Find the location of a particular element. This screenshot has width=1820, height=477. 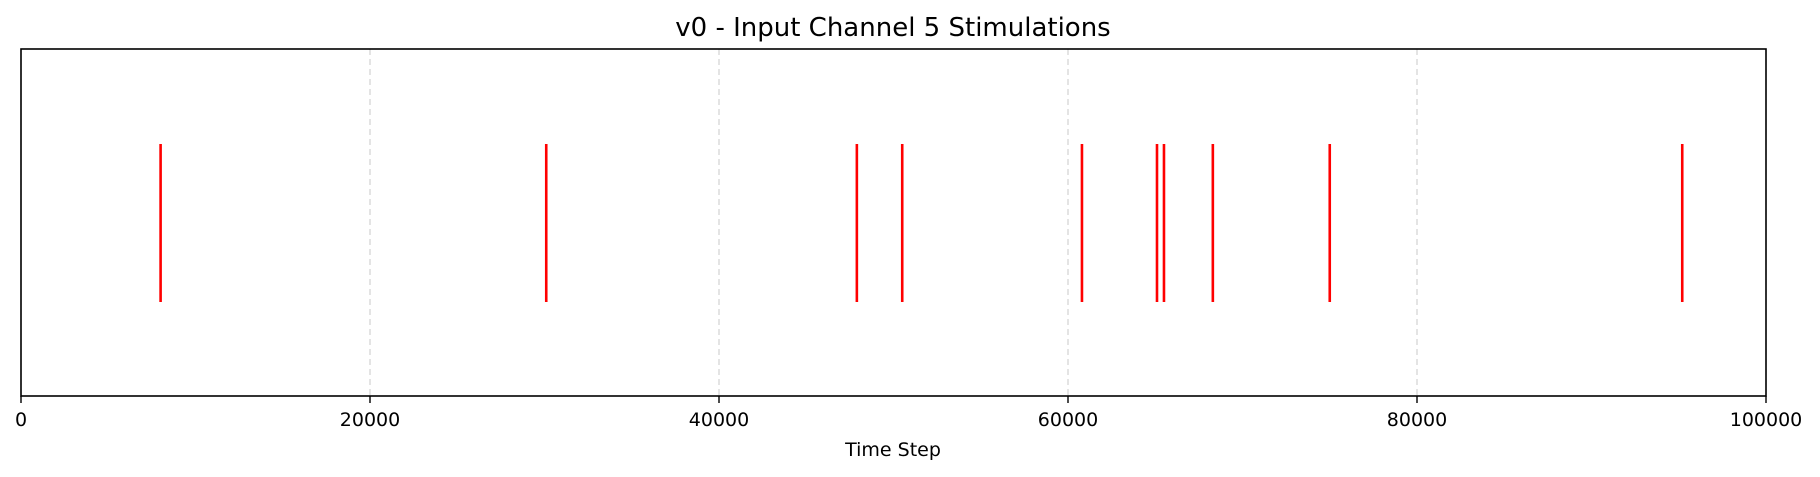

x-tick-label: 20000 is located at coordinates (370, 420).